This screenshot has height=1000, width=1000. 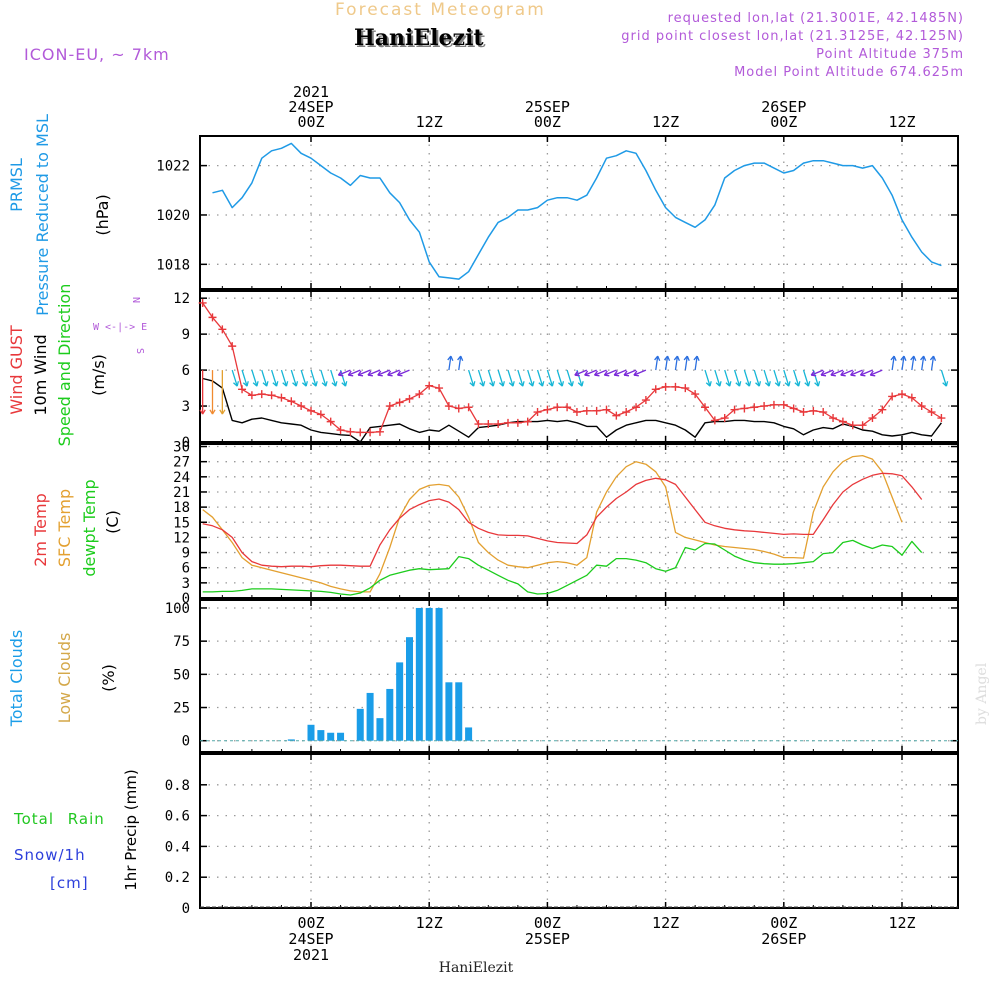 I want to click on clouds-label-low: Low Clouds, so click(x=64, y=678).